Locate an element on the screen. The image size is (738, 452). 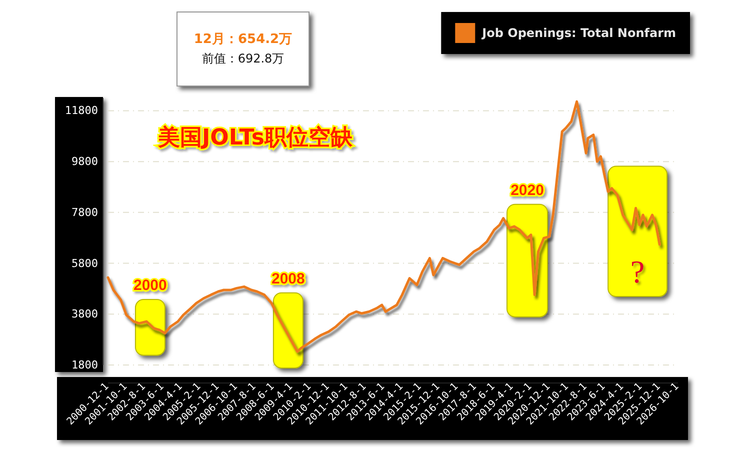
y-tick-label: 3800 is located at coordinates (85, 314).